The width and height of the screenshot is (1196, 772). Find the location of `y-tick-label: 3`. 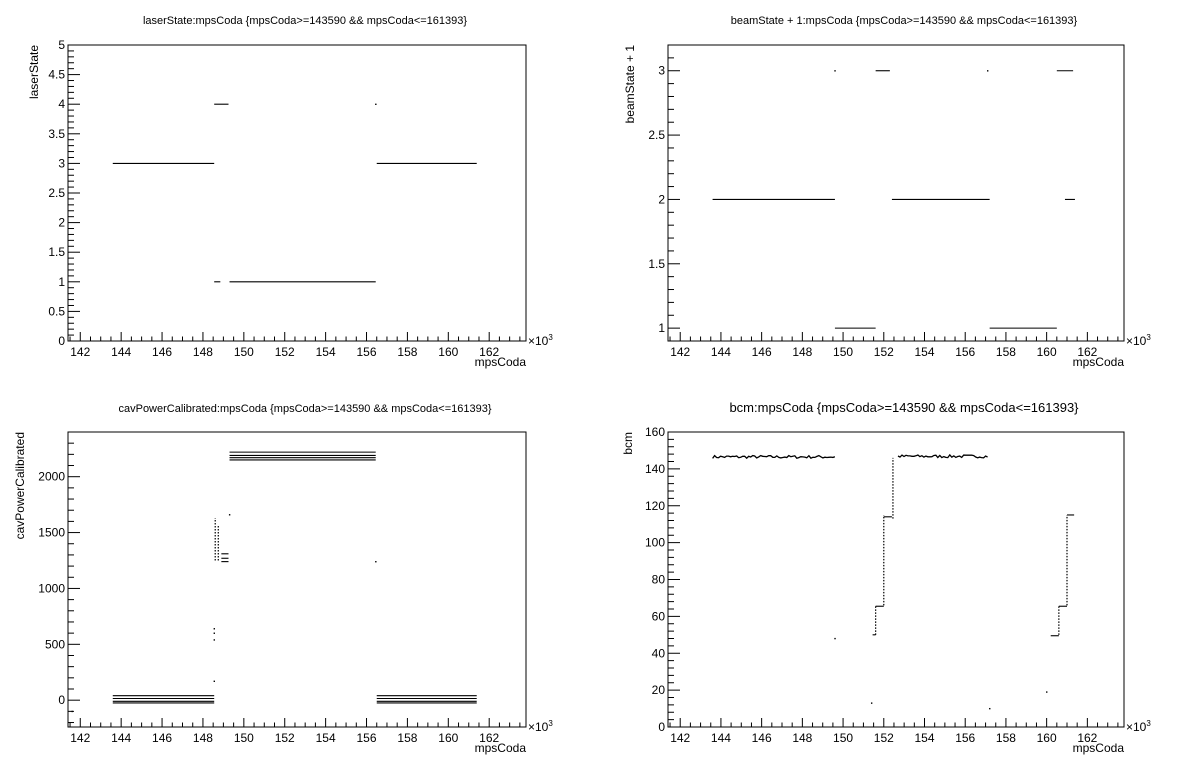

y-tick-label: 3 is located at coordinates (61, 163).